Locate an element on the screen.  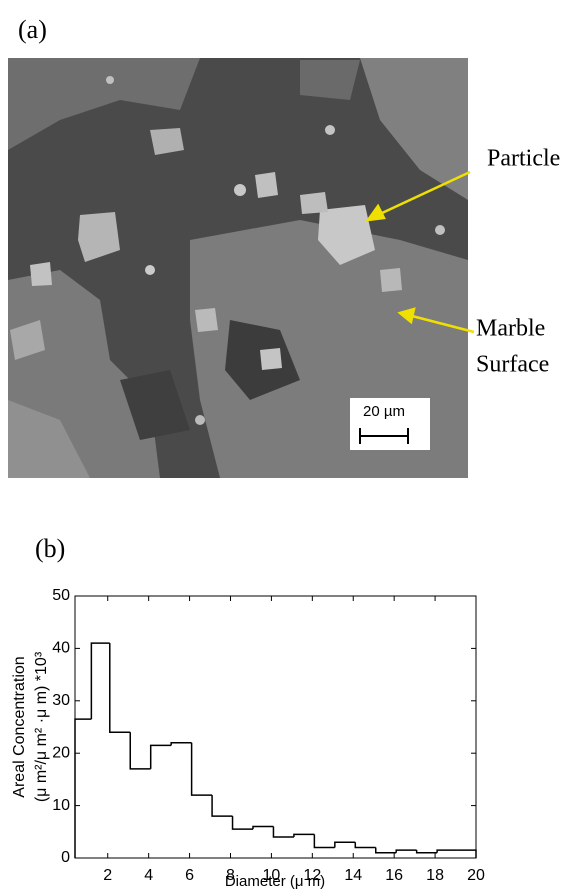
y-tick-label: 50 is located at coordinates (61, 595).